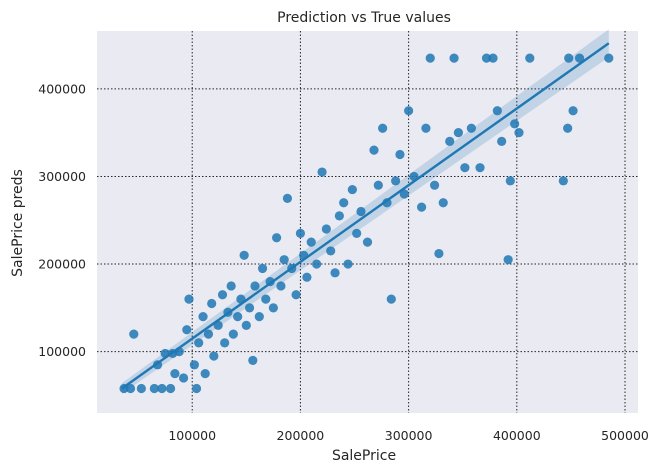 The height and width of the screenshot is (473, 664). I want to click on x-axis-label: SalePrice, so click(364, 456).